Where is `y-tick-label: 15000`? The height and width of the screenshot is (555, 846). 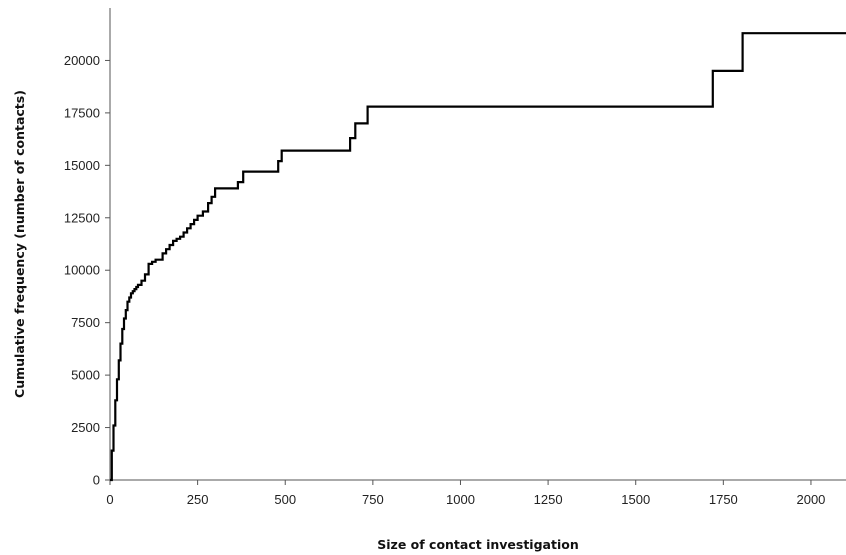
y-tick-label: 15000 is located at coordinates (82, 165).